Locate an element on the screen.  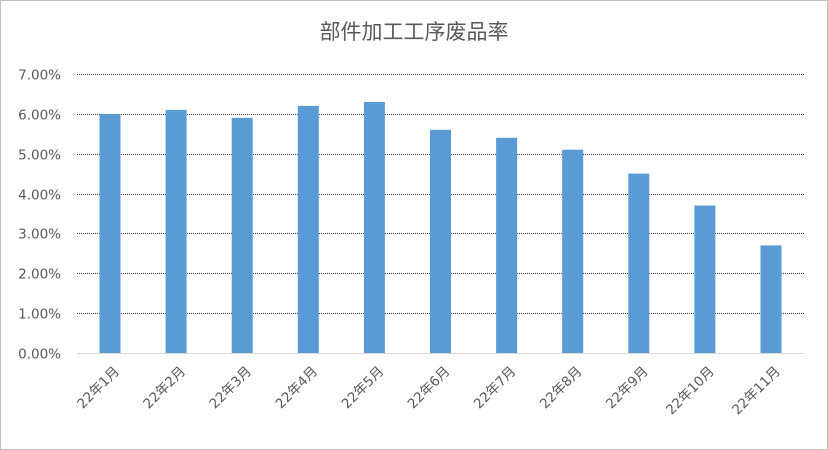
y-tick-label: 7.00% is located at coordinates (39, 76).